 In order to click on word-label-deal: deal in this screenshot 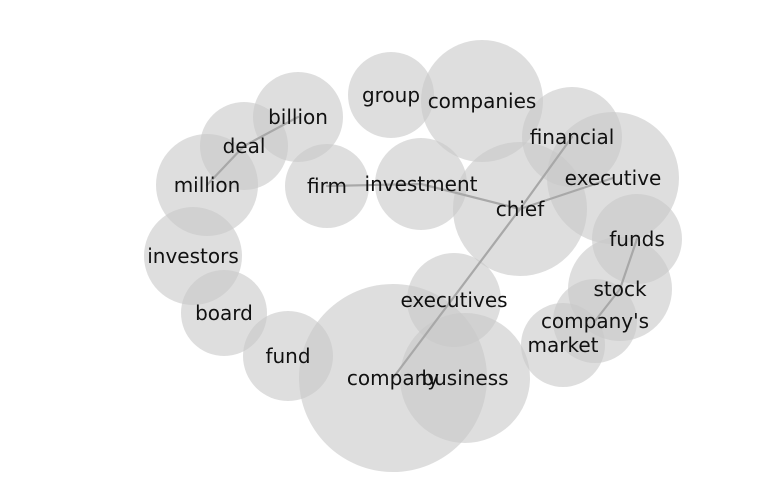, I will do `click(244, 146)`.